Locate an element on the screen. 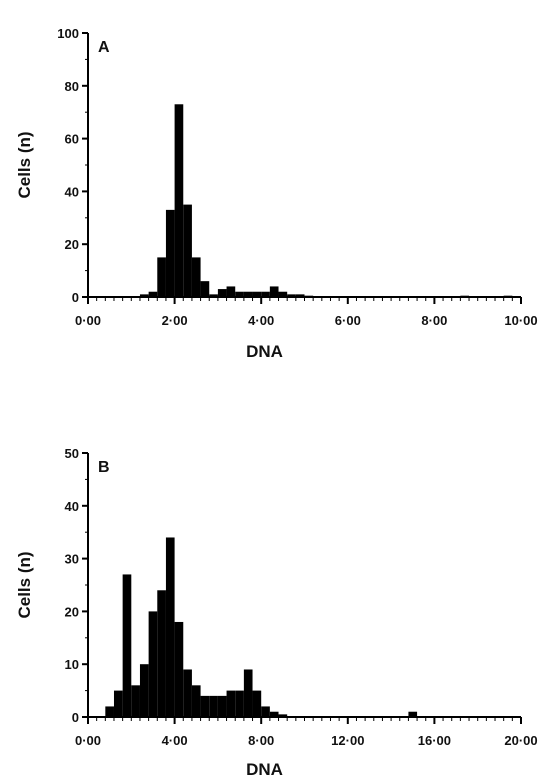  y-tick-label: 50 is located at coordinates (72, 453).